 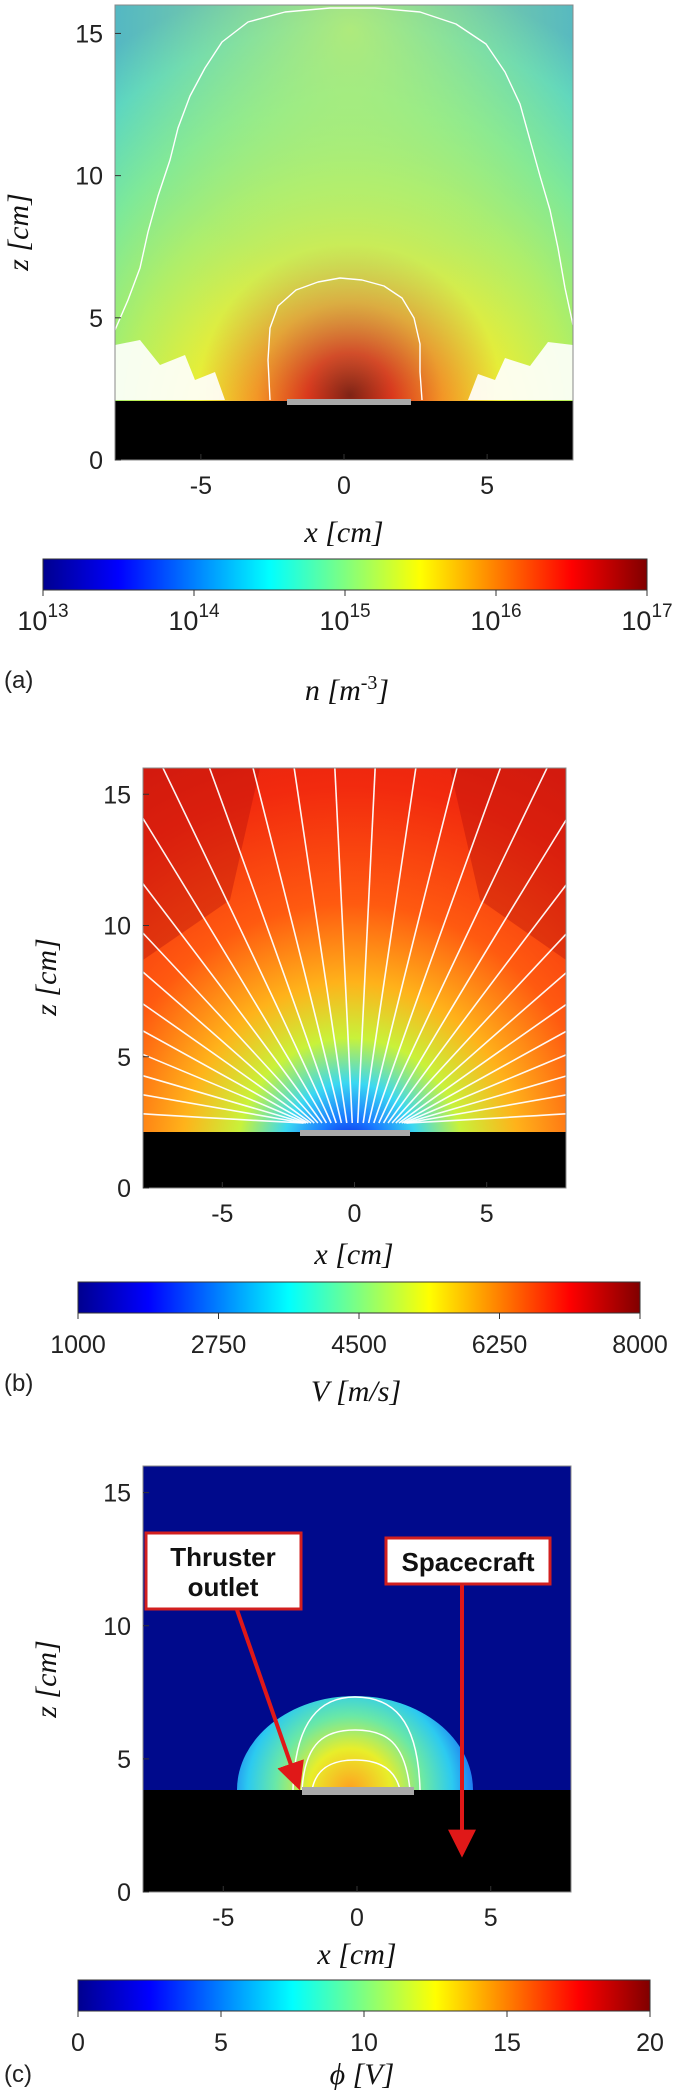 I want to click on colorbar-tick-label: 5, so click(x=221, y=2043).